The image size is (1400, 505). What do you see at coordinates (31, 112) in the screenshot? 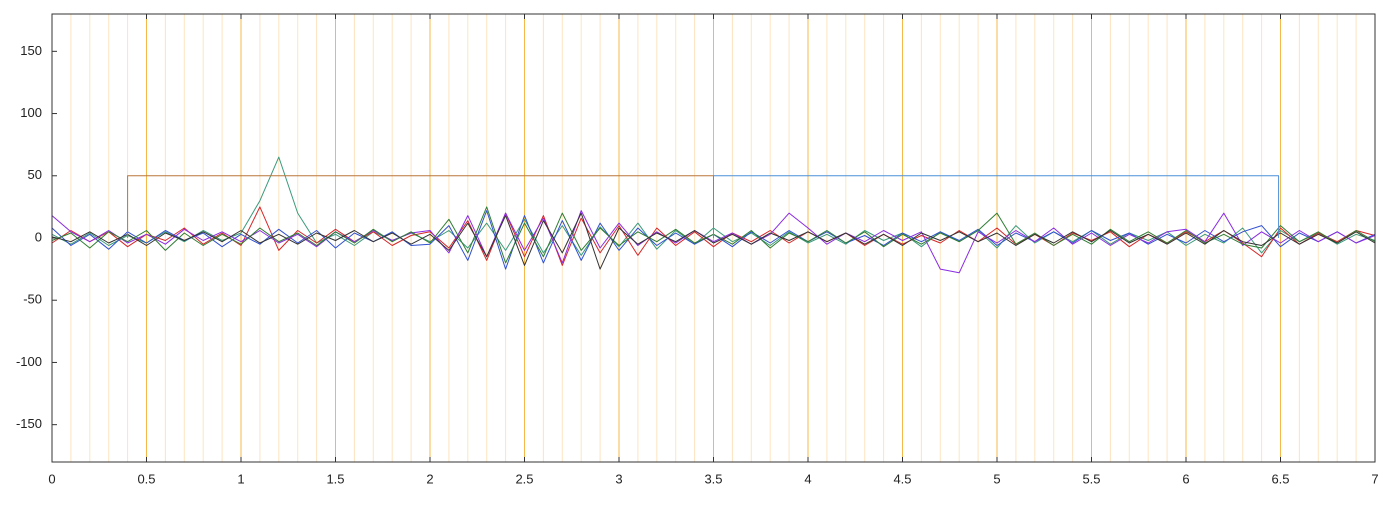
I see `y-tick-label: 100` at bounding box center [31, 112].